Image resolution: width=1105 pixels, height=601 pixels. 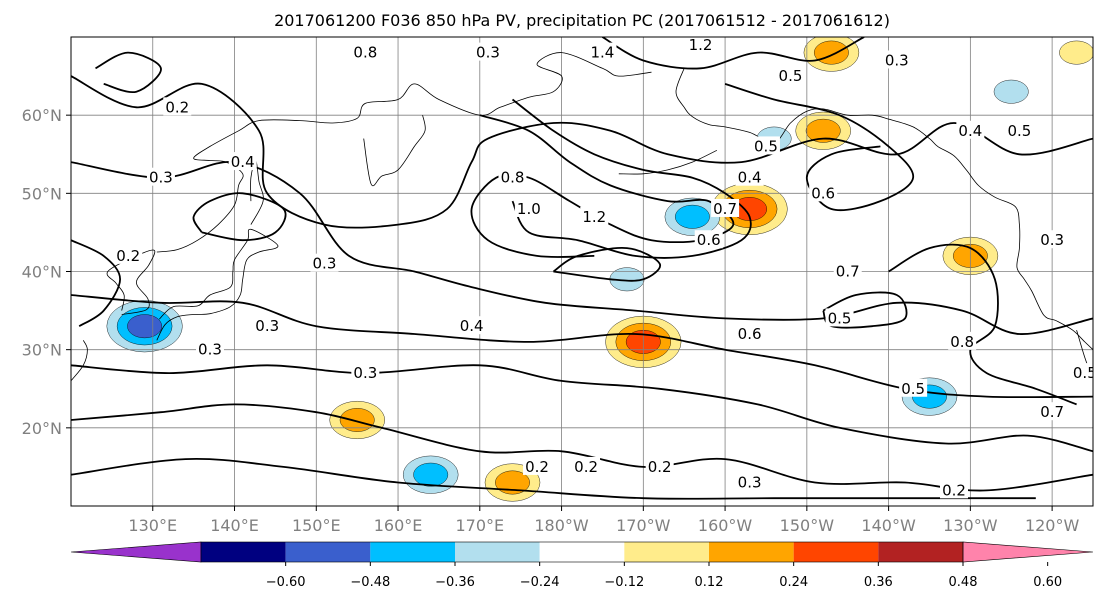 What do you see at coordinates (42, 428) in the screenshot?
I see `lat-label: 20°N` at bounding box center [42, 428].